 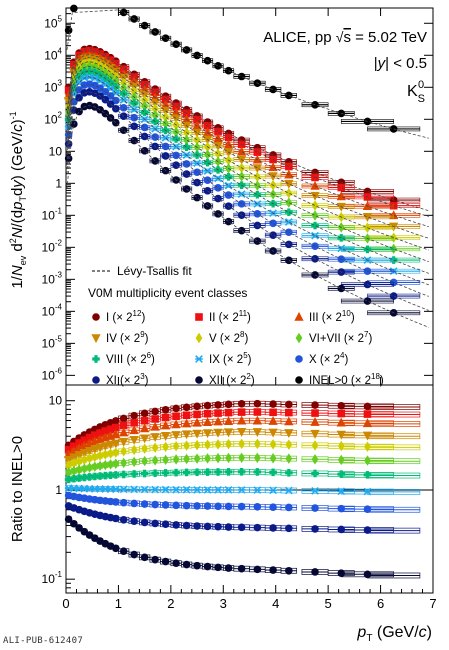 I want to click on spectra-y-tick-label: 10⁻⁶, so click(x=52, y=374).